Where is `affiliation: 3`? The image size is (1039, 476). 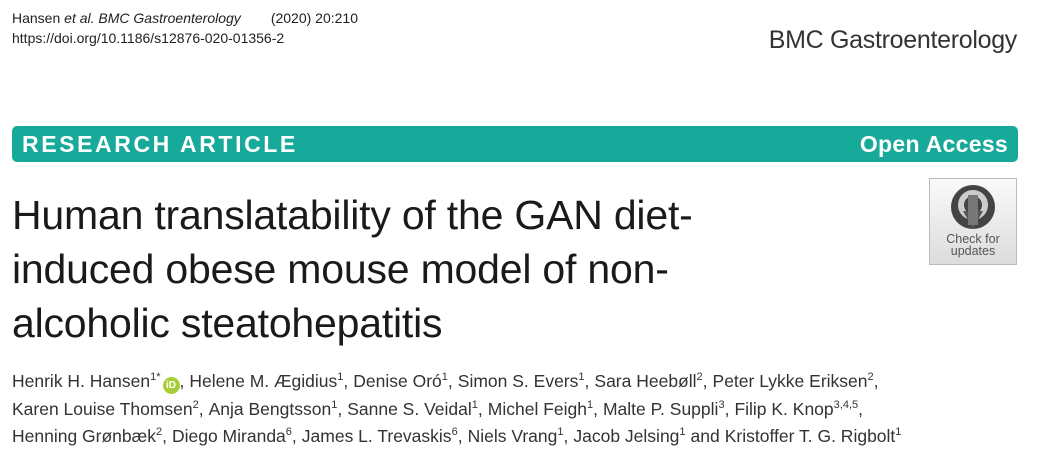
affiliation: 3 is located at coordinates (721, 404).